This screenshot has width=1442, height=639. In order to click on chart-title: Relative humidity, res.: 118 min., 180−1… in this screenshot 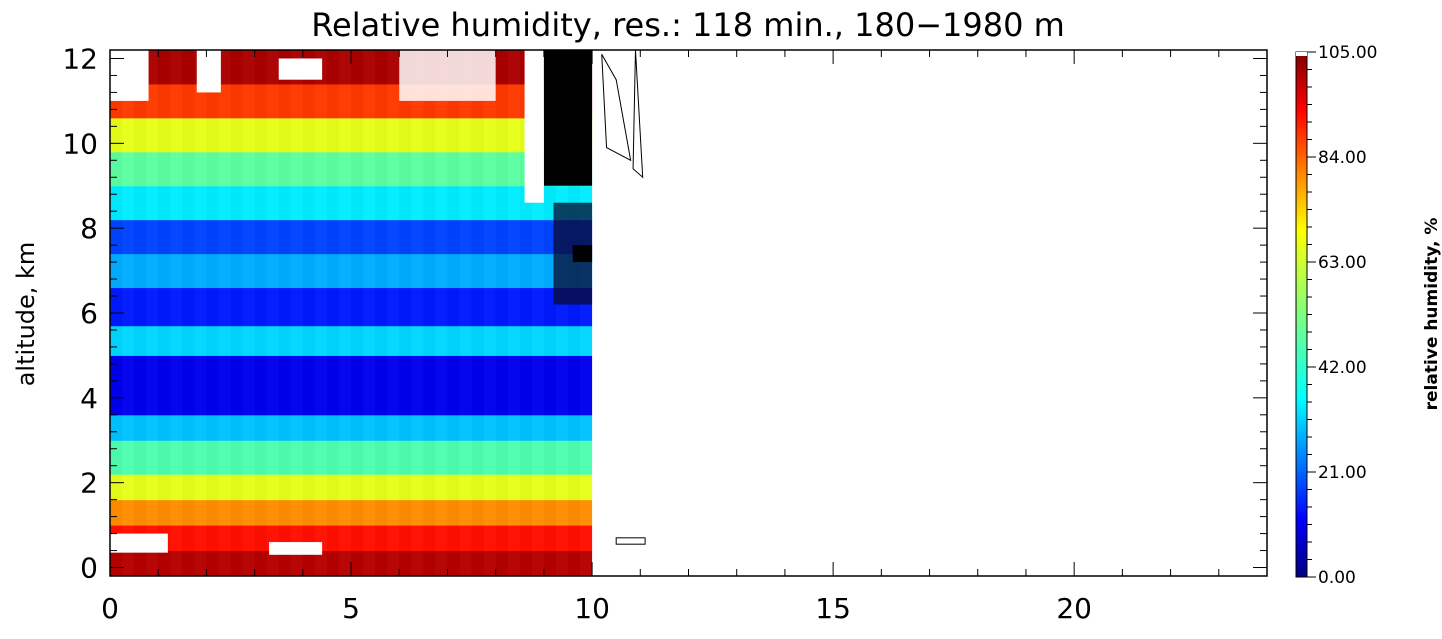, I will do `click(688, 25)`.